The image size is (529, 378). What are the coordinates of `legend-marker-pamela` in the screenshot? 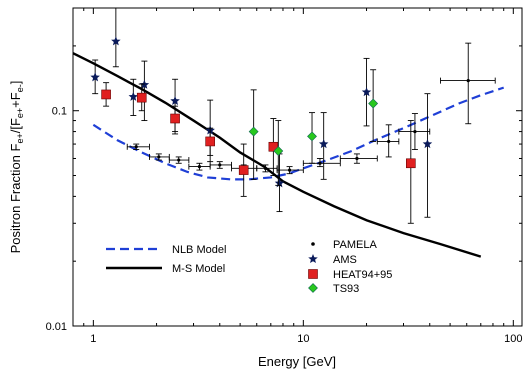 It's located at (313, 244).